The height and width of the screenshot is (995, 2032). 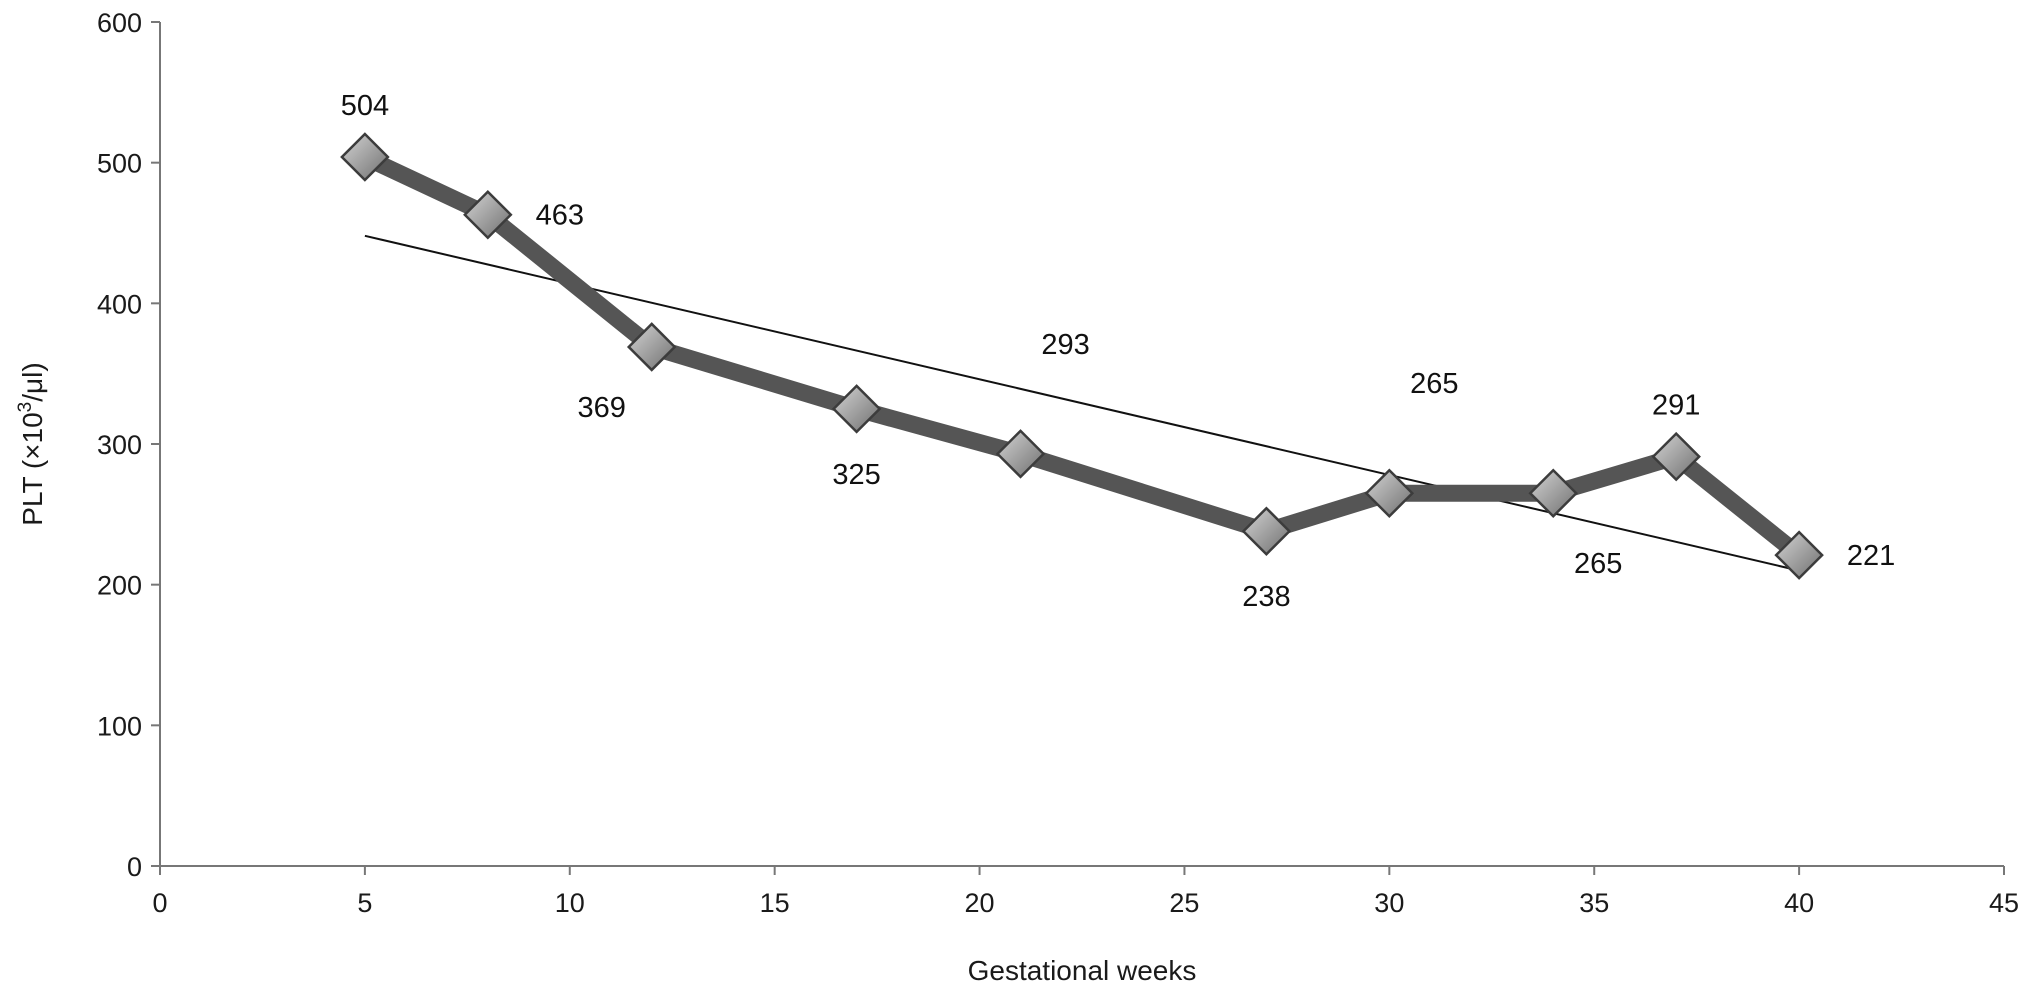 I want to click on data-label: 504, so click(x=365, y=106).